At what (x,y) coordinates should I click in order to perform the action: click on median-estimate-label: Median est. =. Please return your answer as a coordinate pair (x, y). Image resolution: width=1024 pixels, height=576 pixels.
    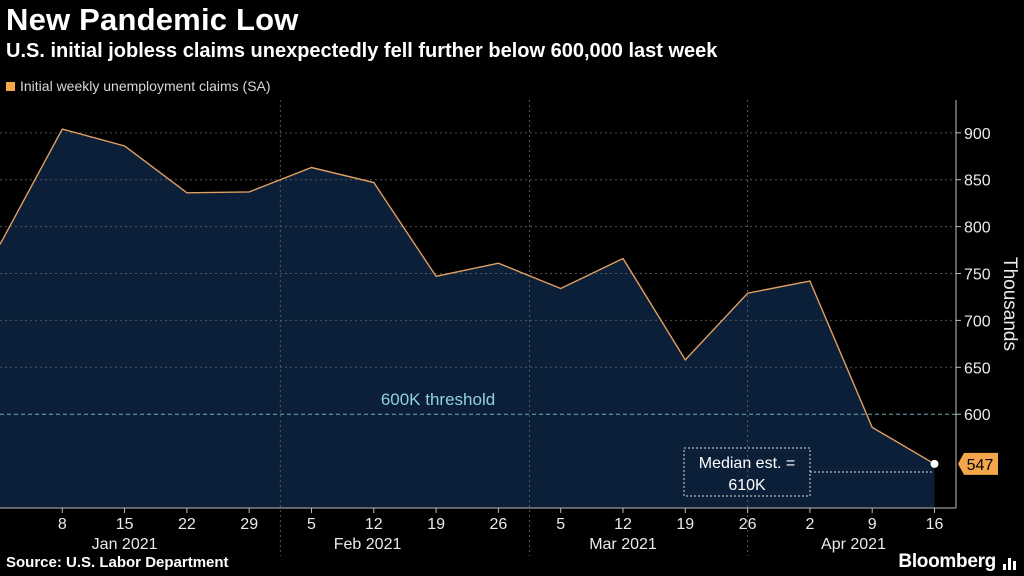
    Looking at the image, I should click on (747, 463).